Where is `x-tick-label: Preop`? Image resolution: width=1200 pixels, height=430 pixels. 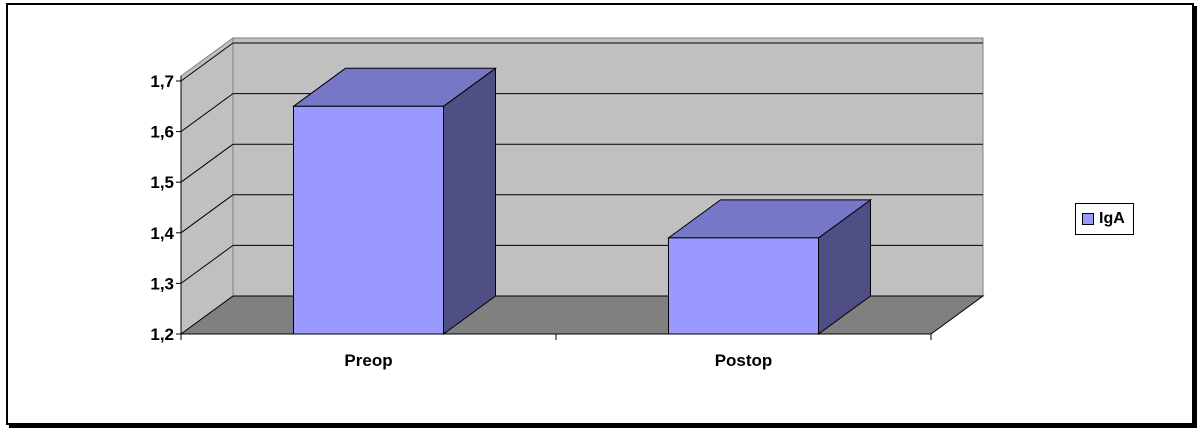 x-tick-label: Preop is located at coordinates (368, 360).